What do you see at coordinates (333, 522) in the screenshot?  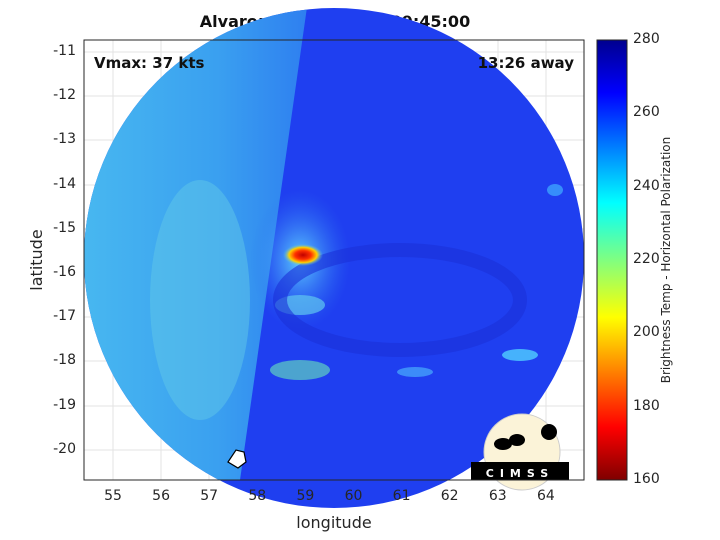 I see `x-axis-label: longitude` at bounding box center [333, 522].